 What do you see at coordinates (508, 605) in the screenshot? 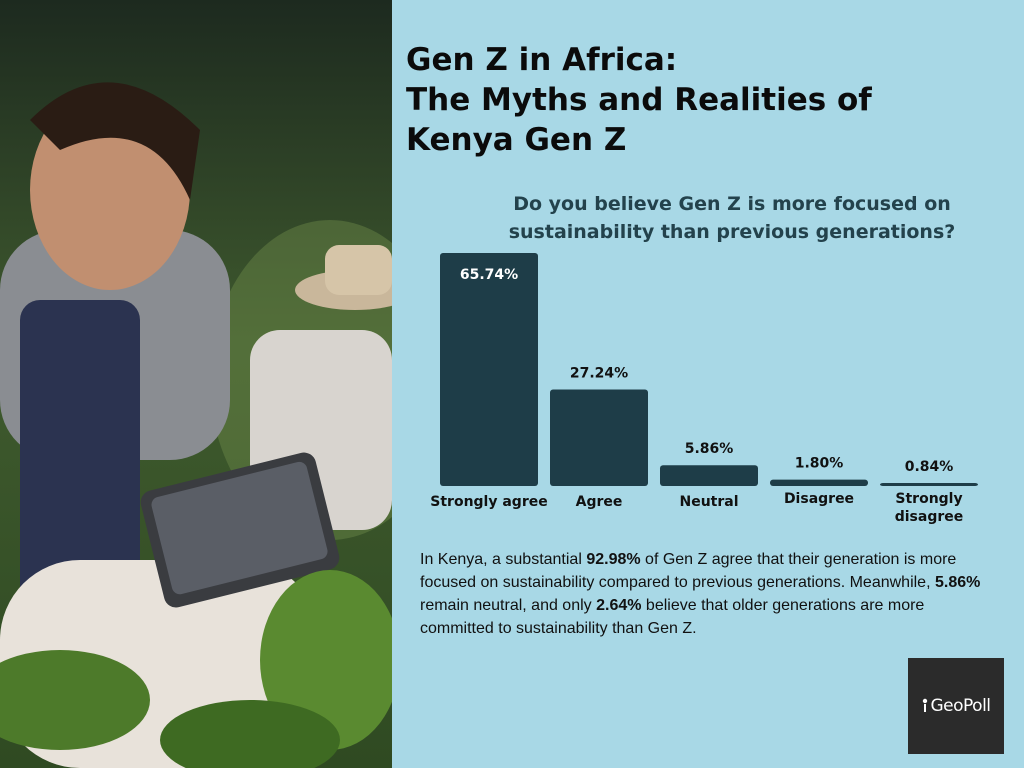
I see `summary-part-3: remain neutral, and only` at bounding box center [508, 605].